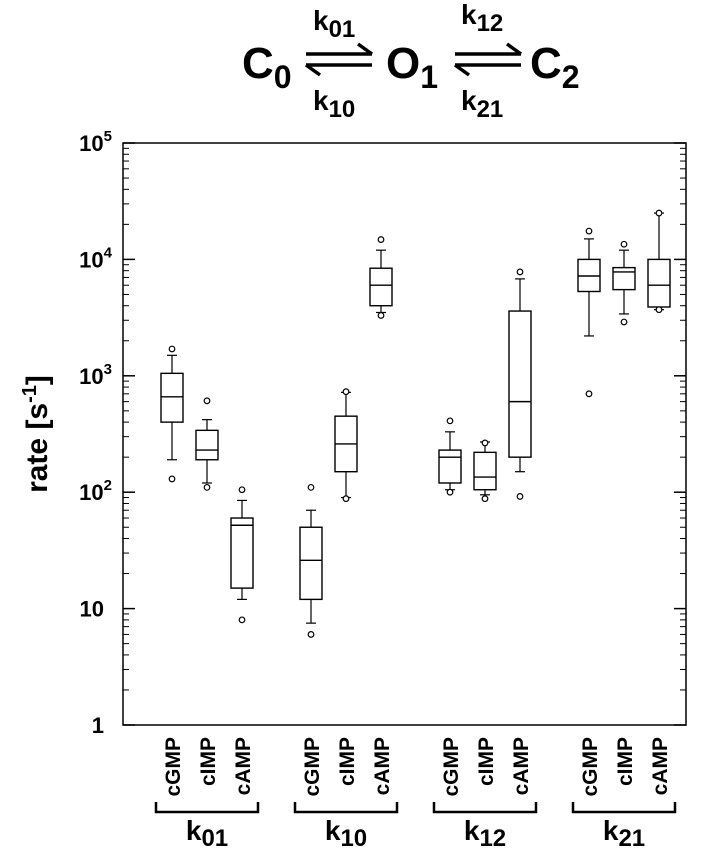 Image resolution: width=712 pixels, height=853 pixels. What do you see at coordinates (36, 434) in the screenshot?
I see `y-axis-label: rate [s-1]` at bounding box center [36, 434].